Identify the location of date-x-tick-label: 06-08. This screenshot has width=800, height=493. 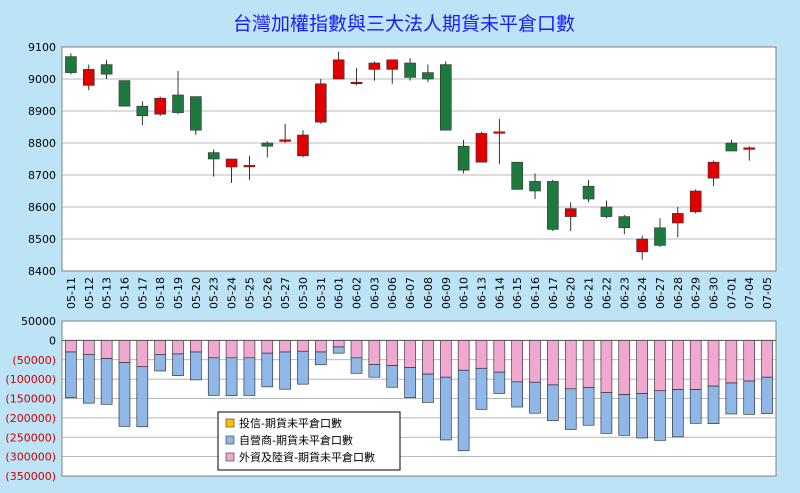
(428, 293).